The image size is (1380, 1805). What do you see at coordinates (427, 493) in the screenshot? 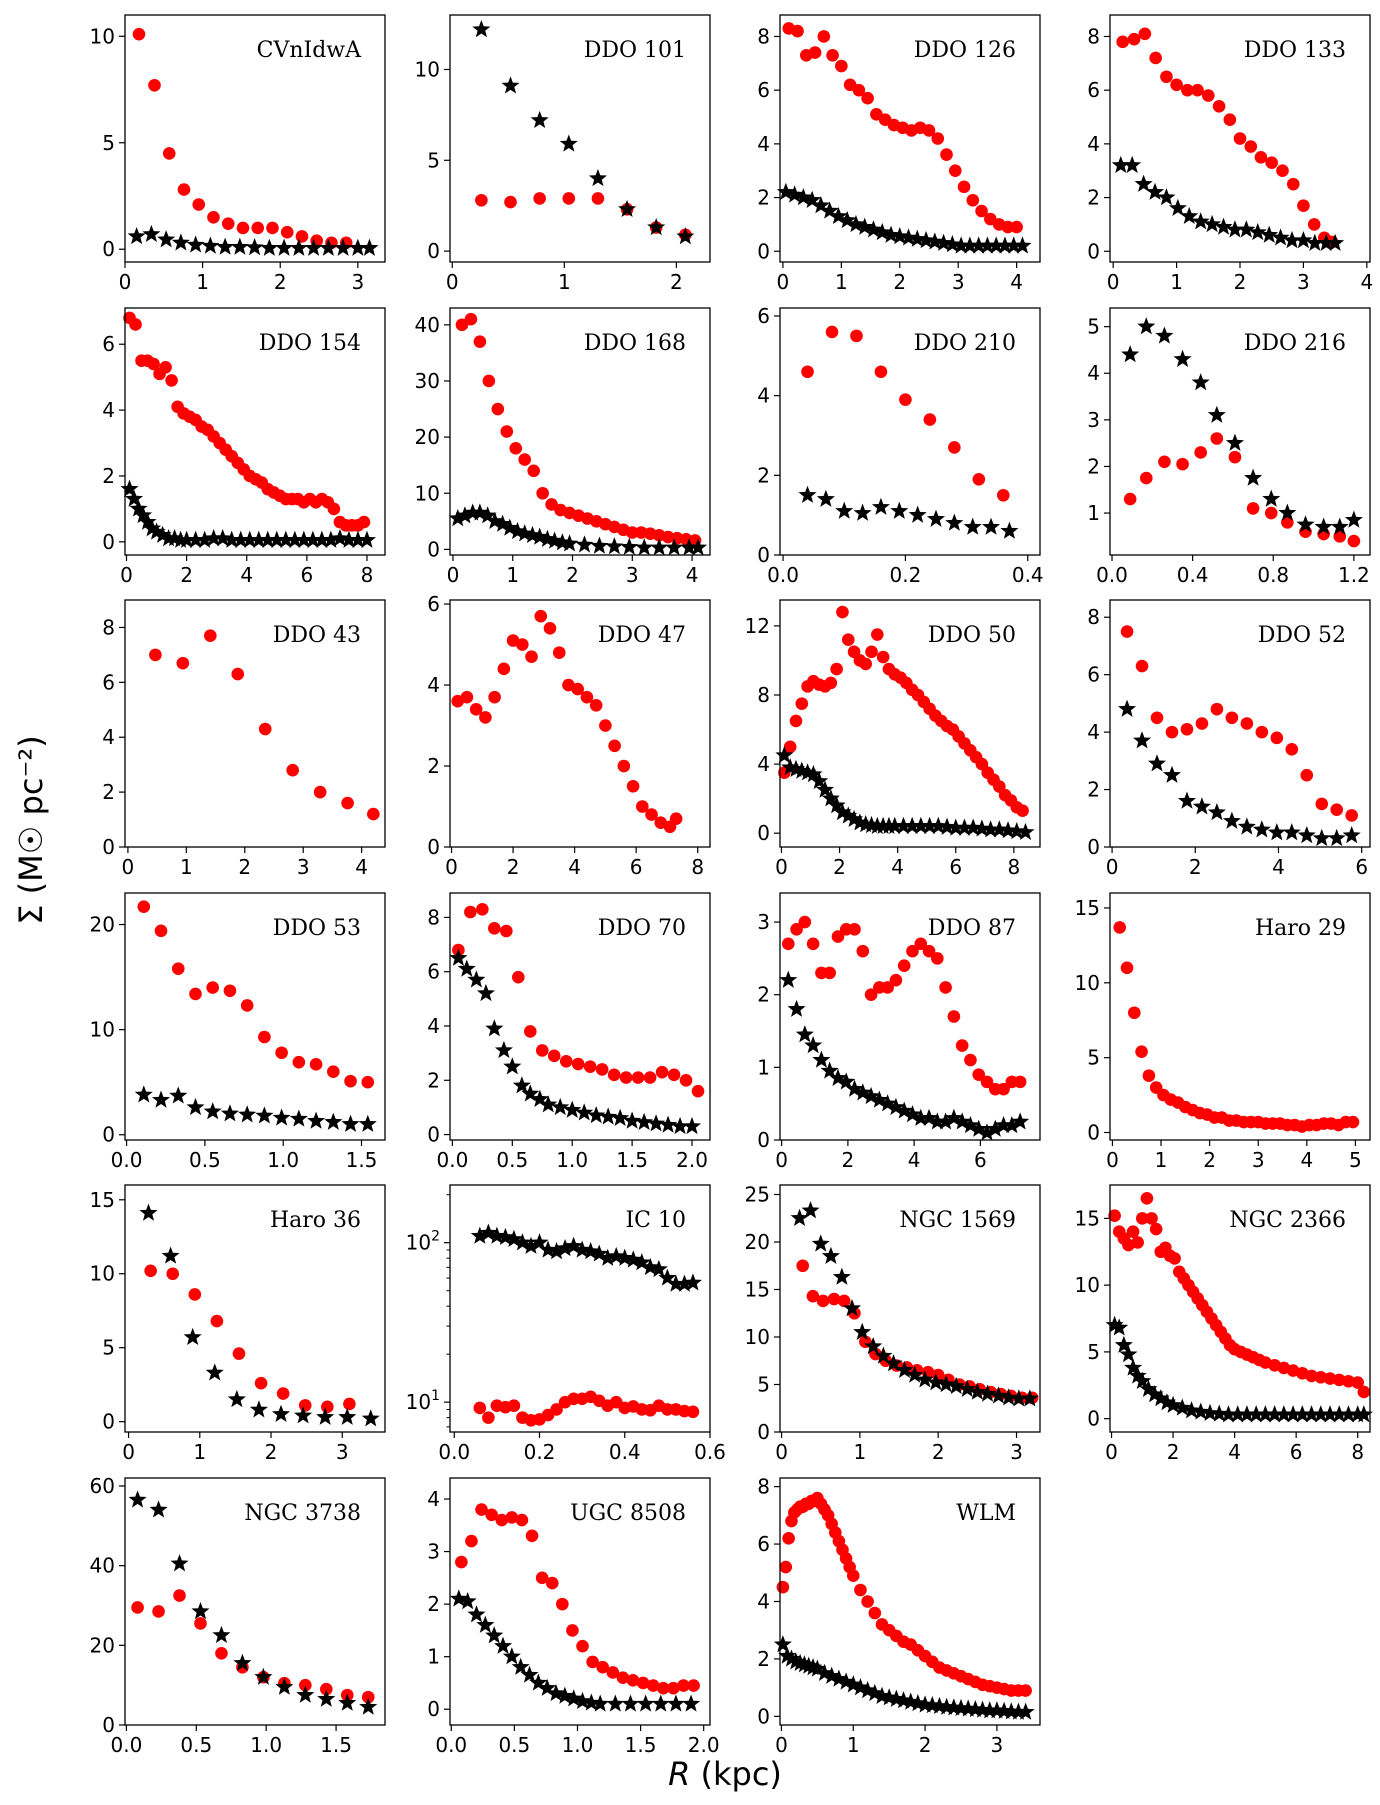
I see `y-tick-label: 10` at bounding box center [427, 493].